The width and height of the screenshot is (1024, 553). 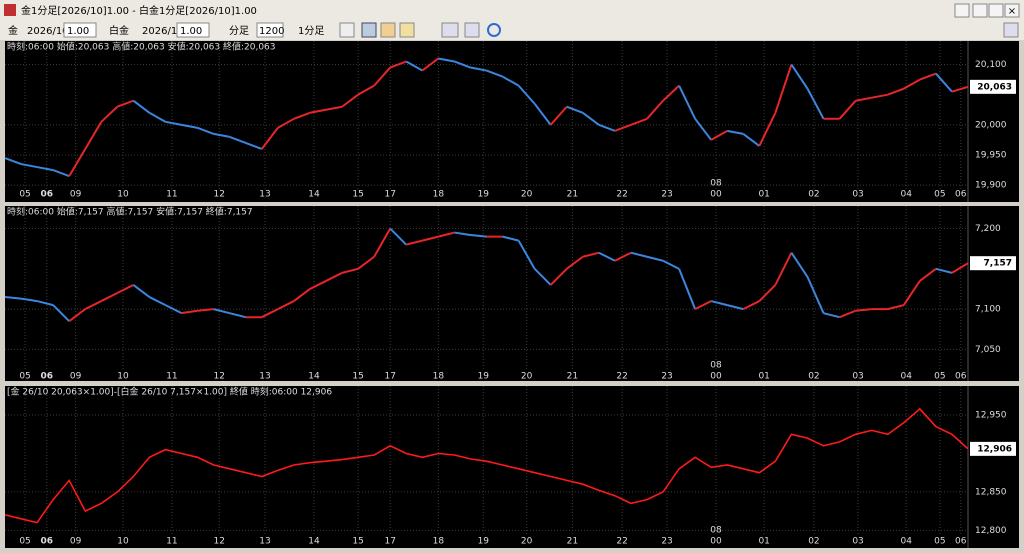 I want to click on x-tick-label: 12, so click(x=219, y=542).